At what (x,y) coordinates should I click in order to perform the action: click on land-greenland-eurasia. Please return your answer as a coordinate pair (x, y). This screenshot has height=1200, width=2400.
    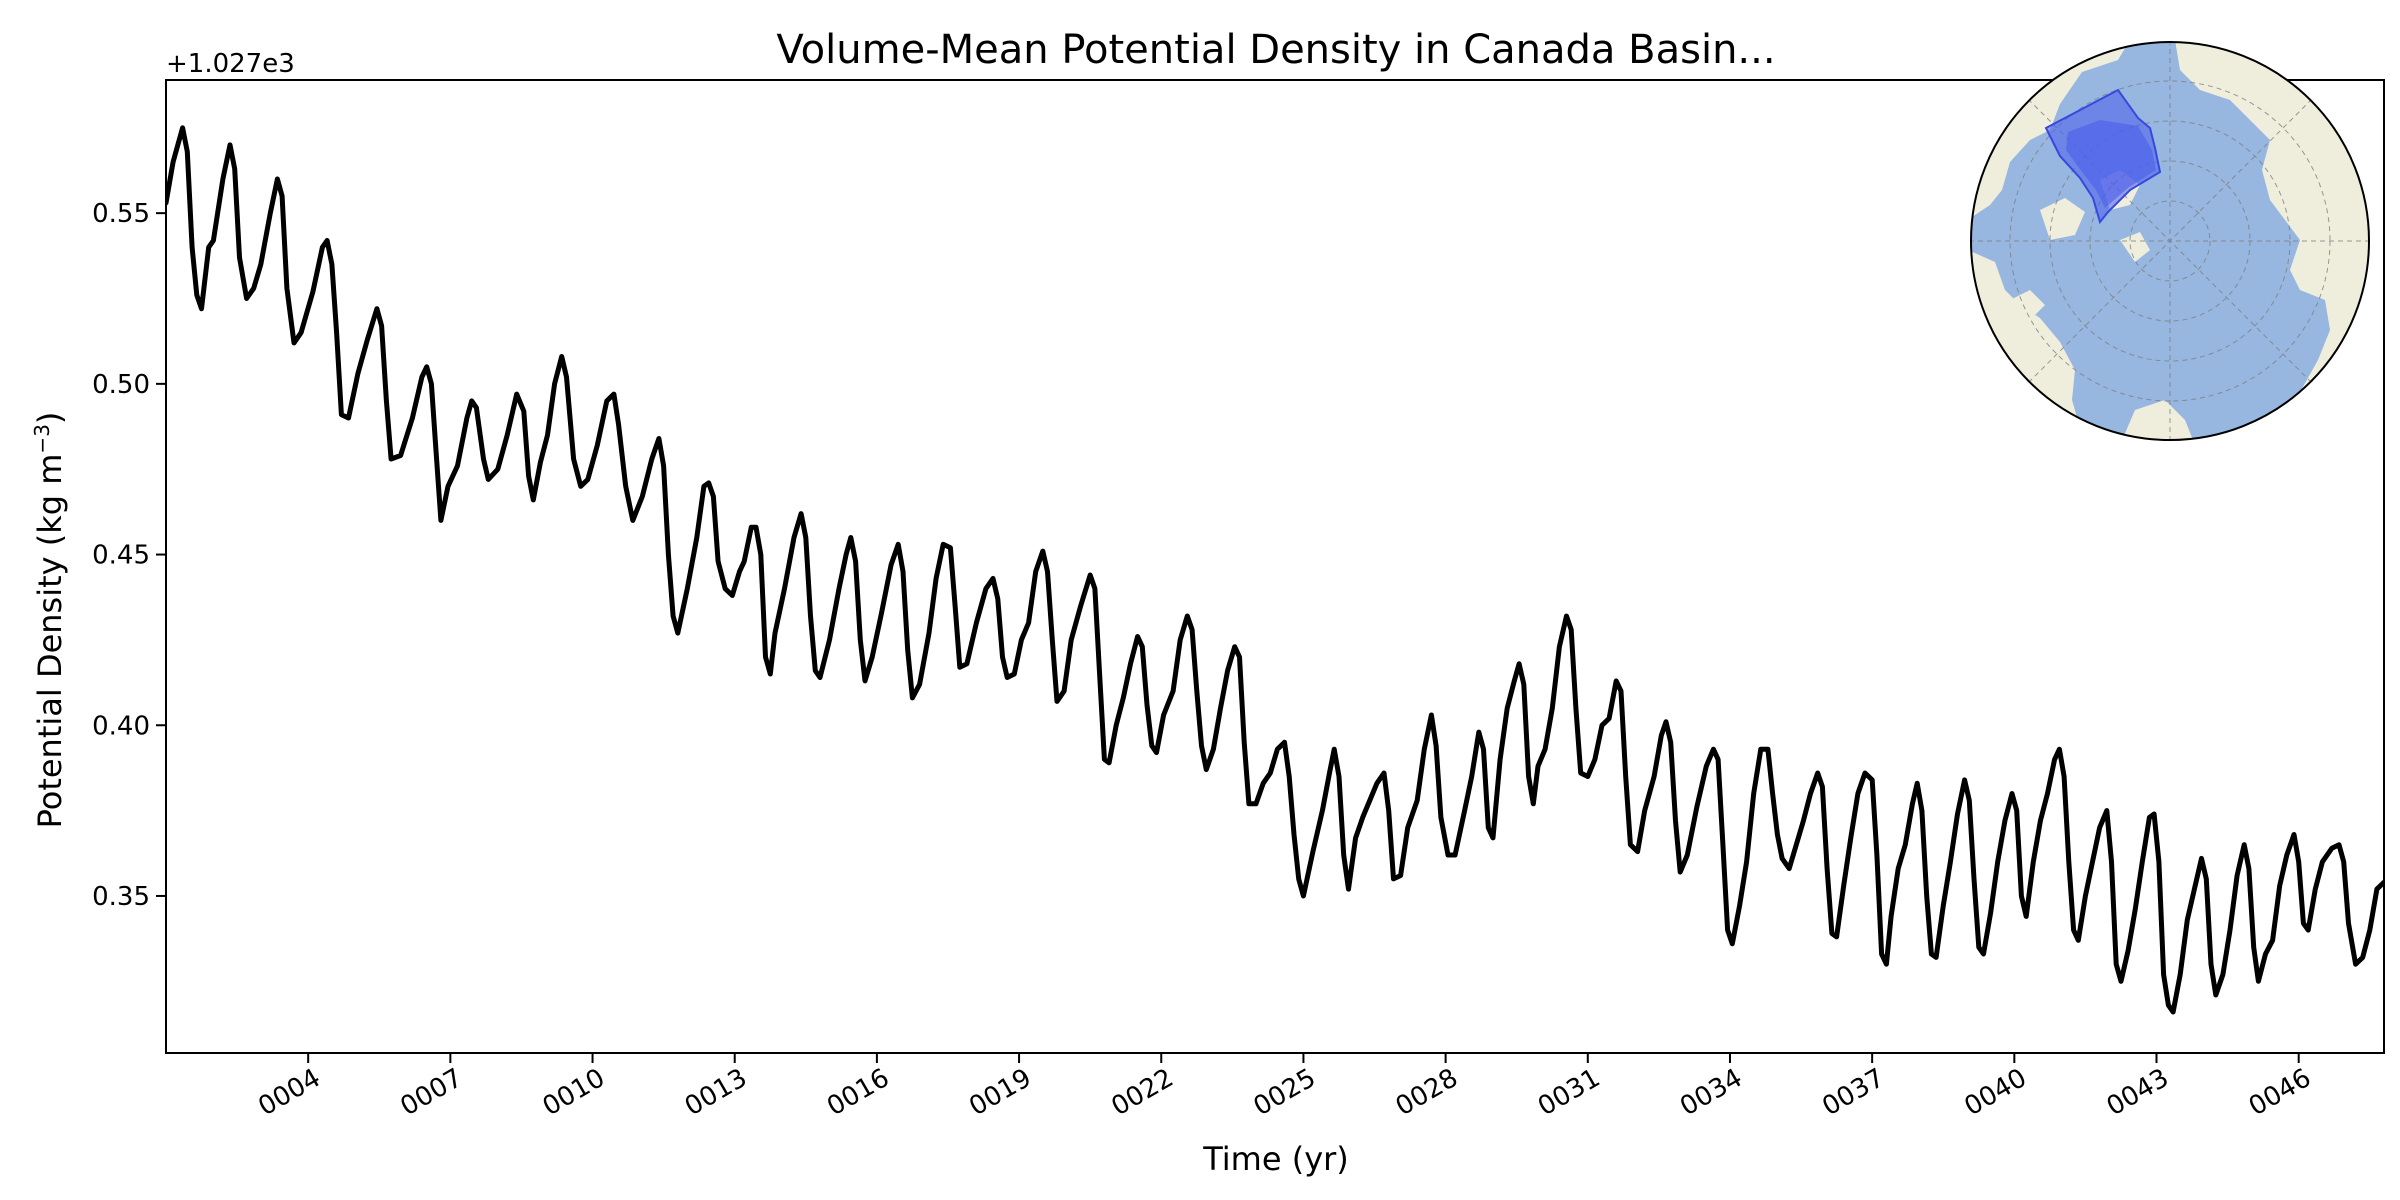
    Looking at the image, I should click on (2272, 241).